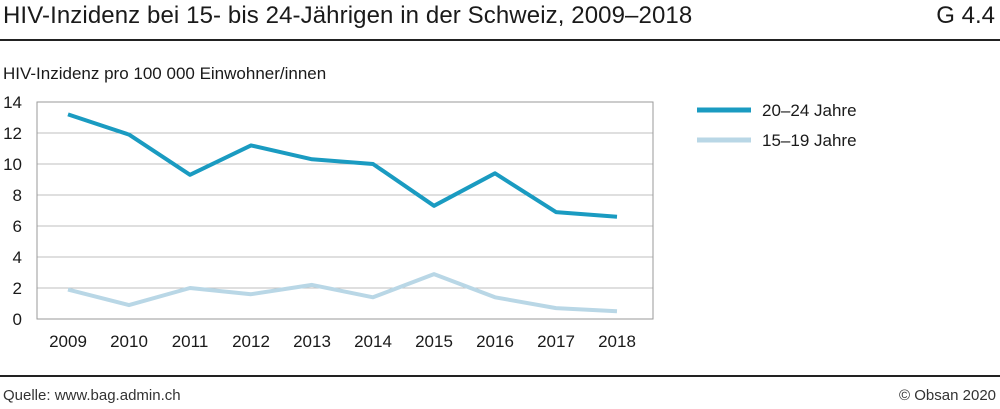  What do you see at coordinates (12, 133) in the screenshot?
I see `y-tick-label: 12` at bounding box center [12, 133].